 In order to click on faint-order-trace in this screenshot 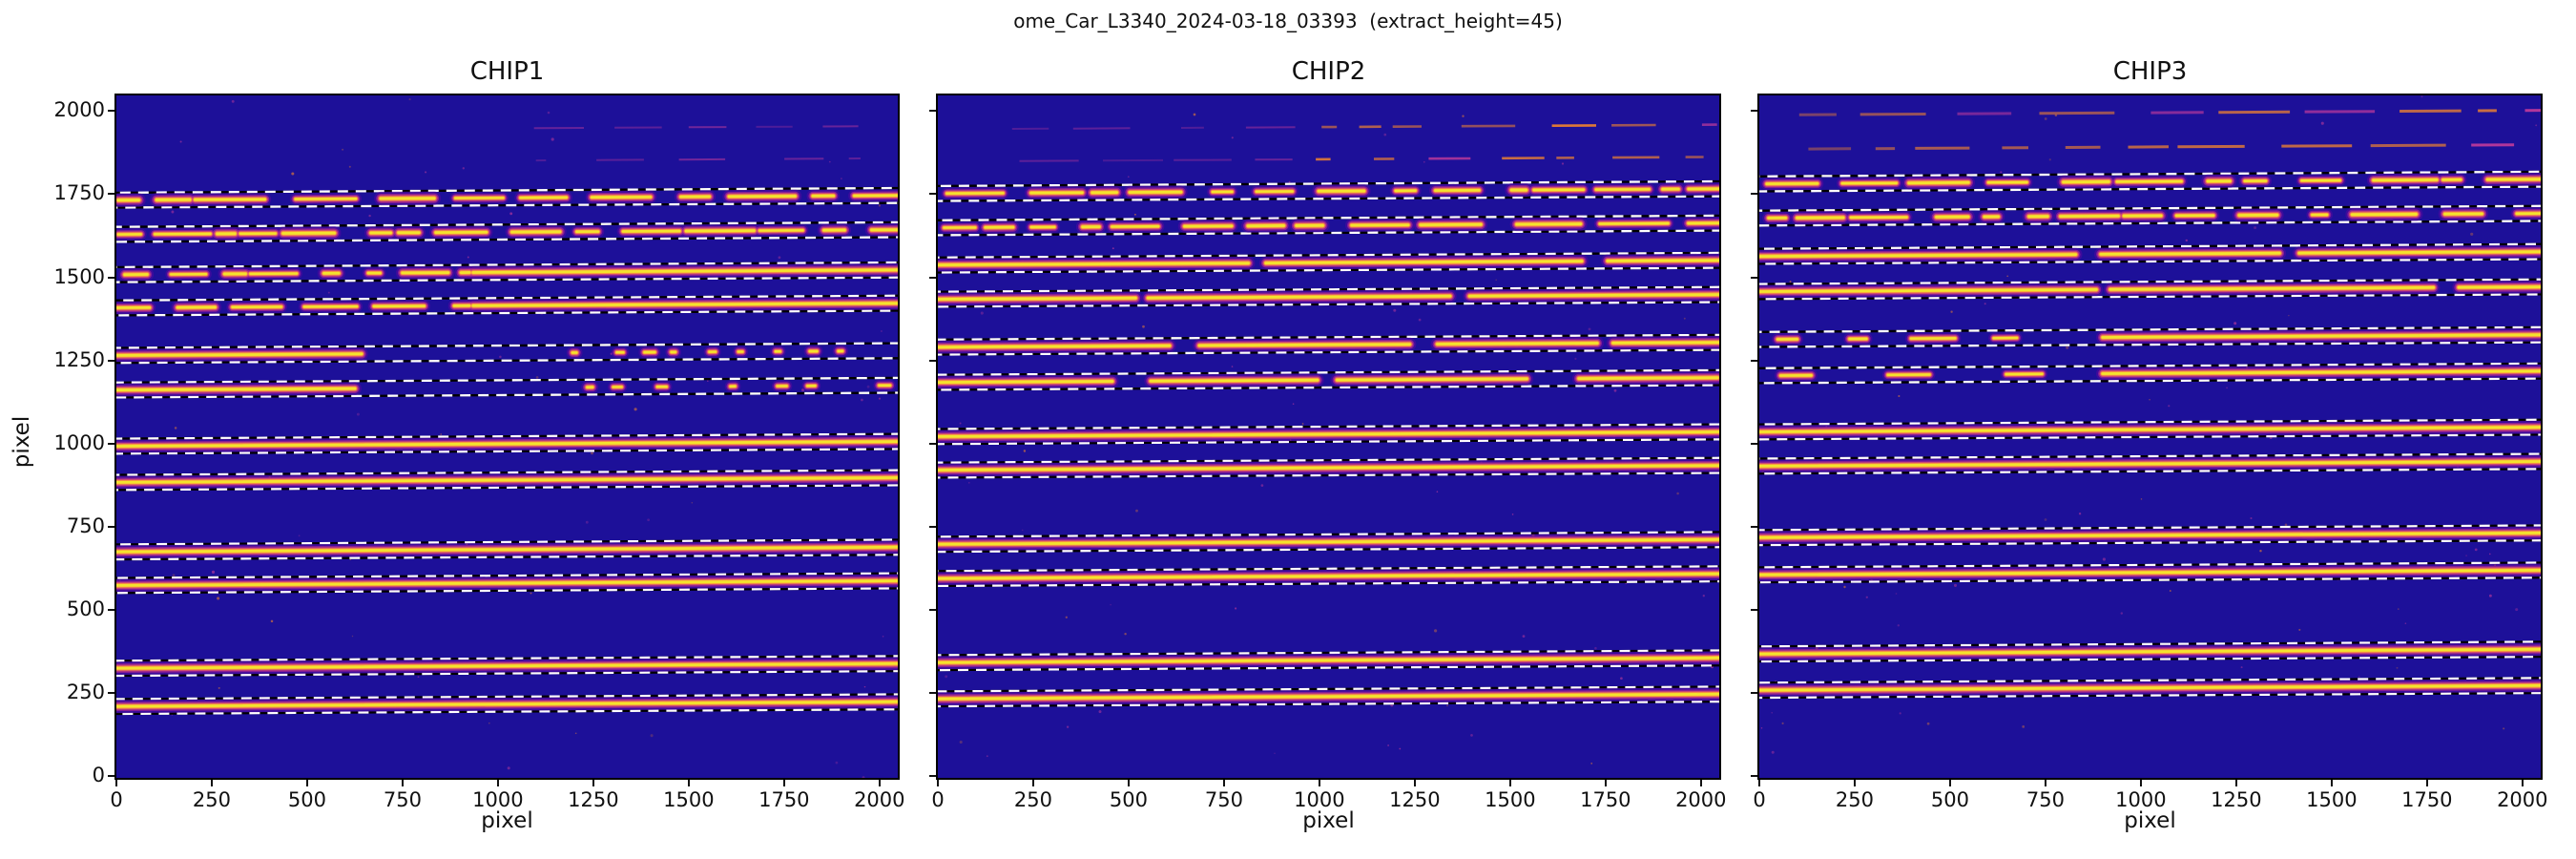, I will do `click(1364, 126)`.